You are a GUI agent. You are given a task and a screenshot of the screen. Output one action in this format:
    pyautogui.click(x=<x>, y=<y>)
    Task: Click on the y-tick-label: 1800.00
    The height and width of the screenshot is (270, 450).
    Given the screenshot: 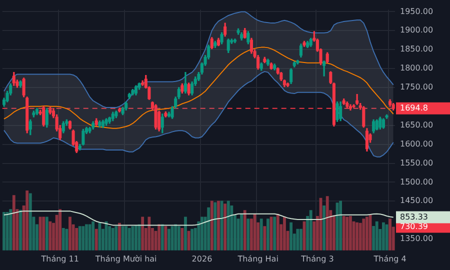 What is the action you would take?
    pyautogui.click(x=417, y=68)
    